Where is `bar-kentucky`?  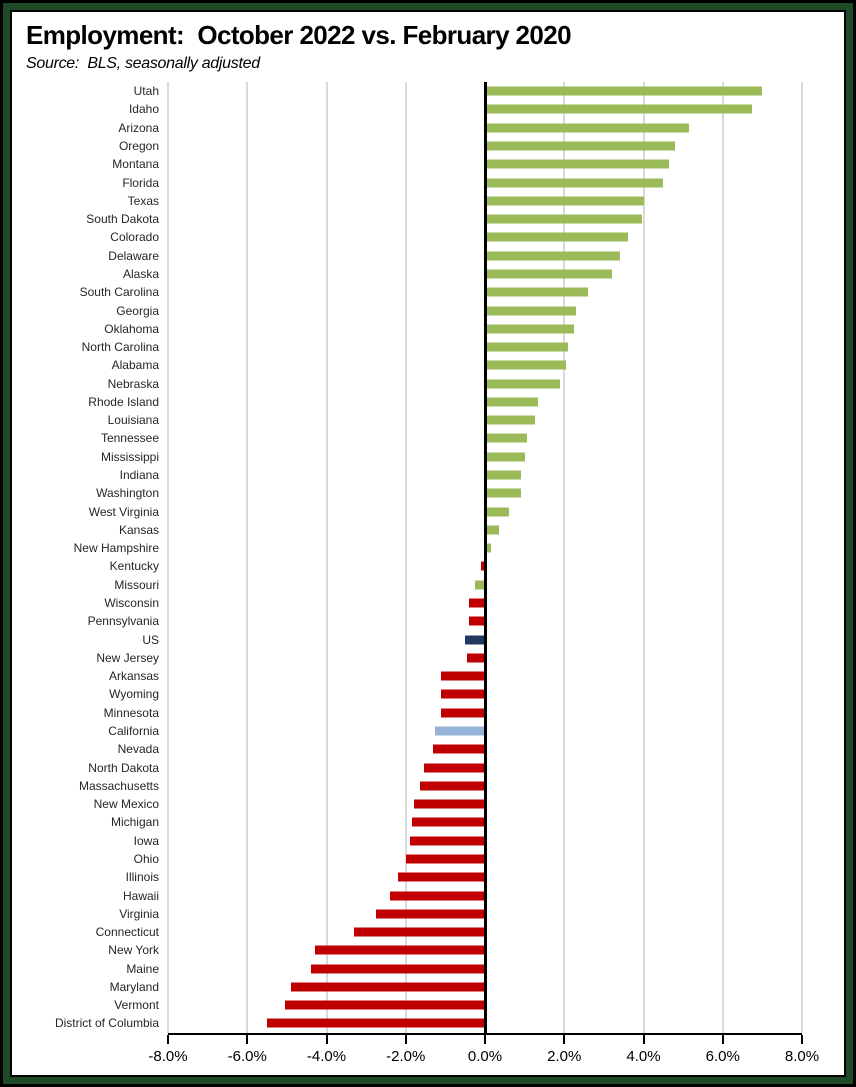
bar-kentucky is located at coordinates (483, 566).